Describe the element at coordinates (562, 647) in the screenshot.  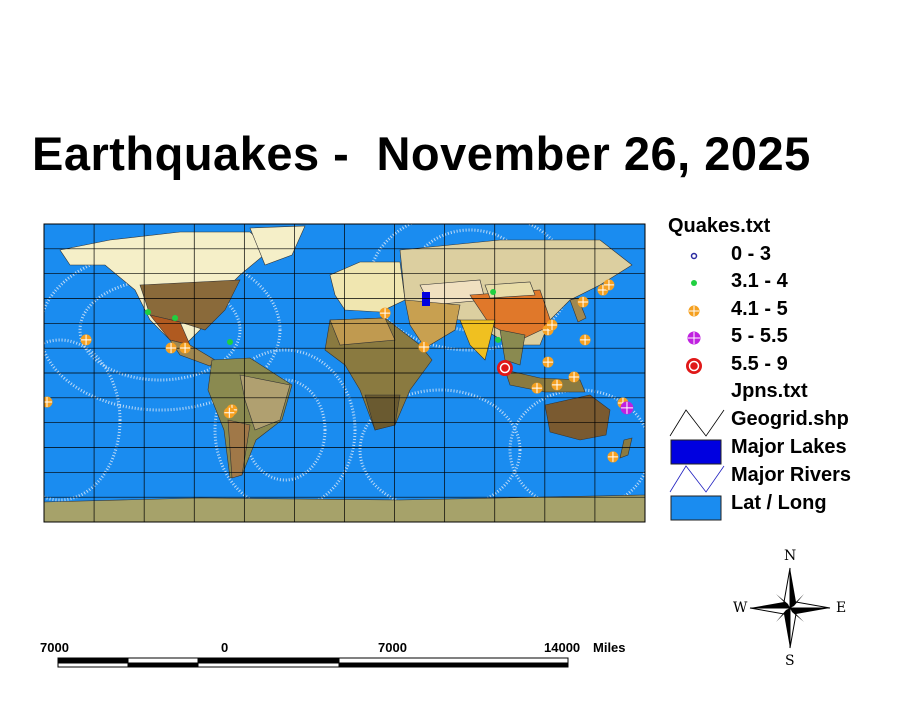
I see `scale-label-right: 14000` at that location.